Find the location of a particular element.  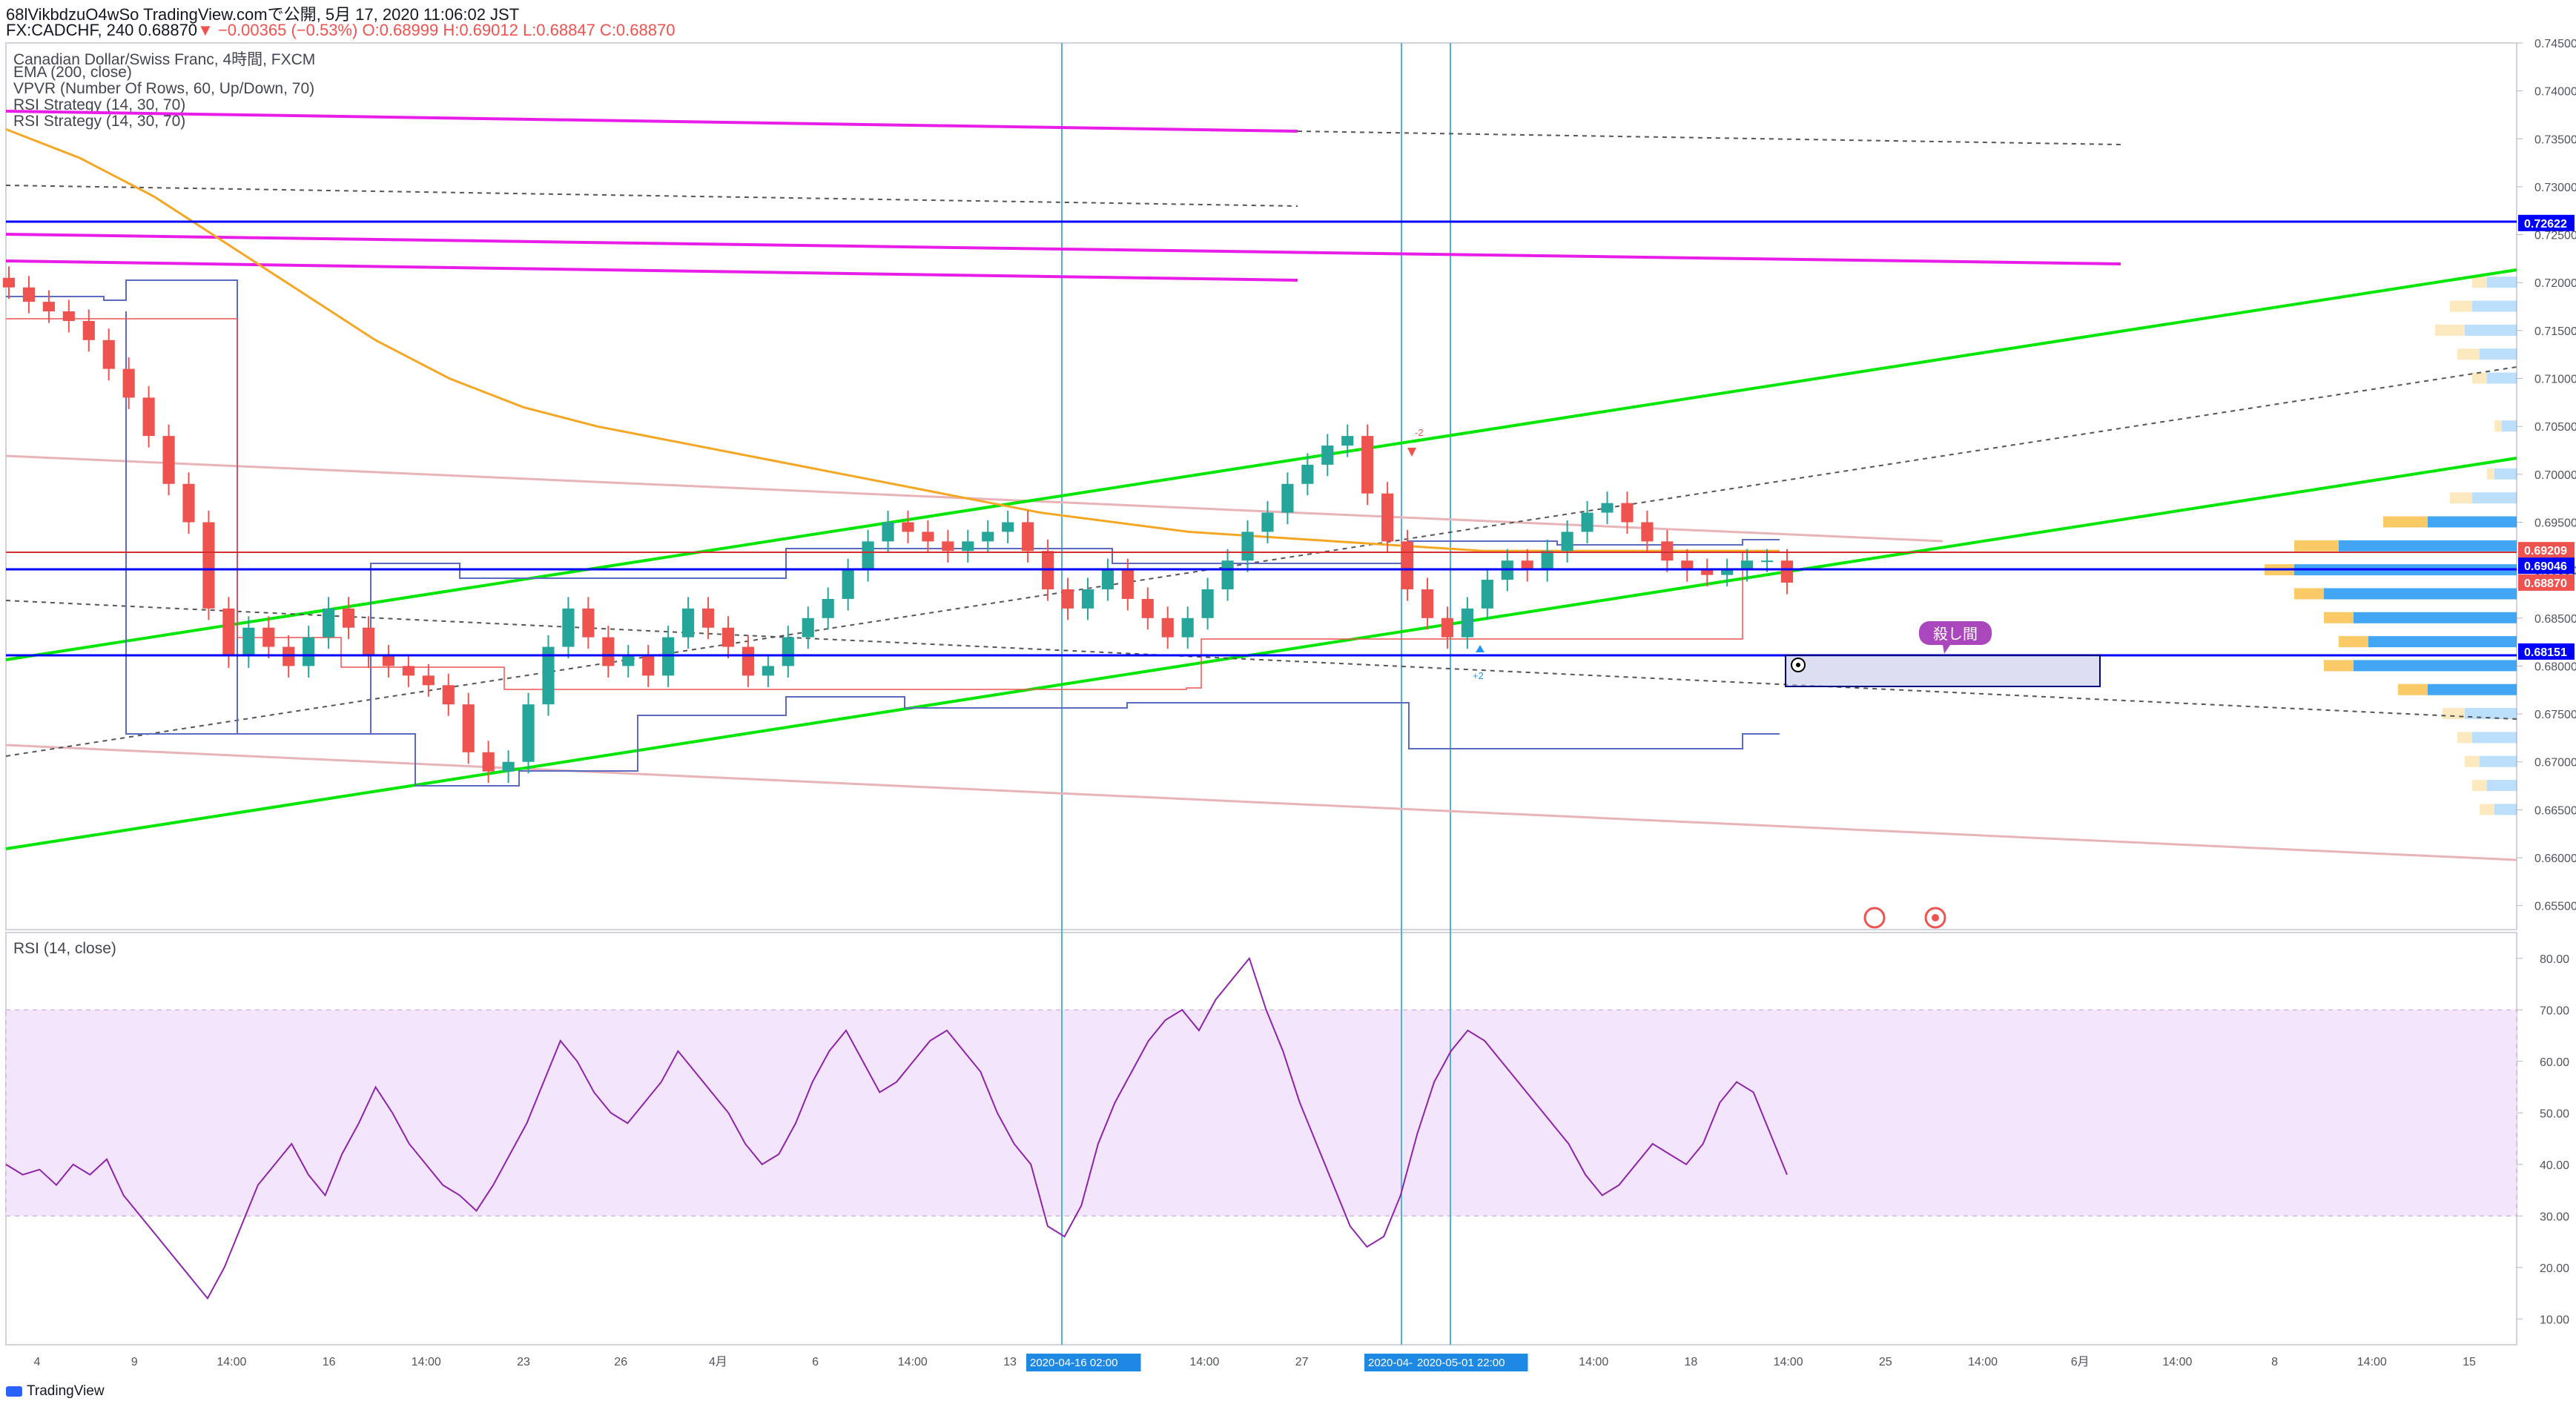

time-tick-label: 4月 is located at coordinates (718, 1362).